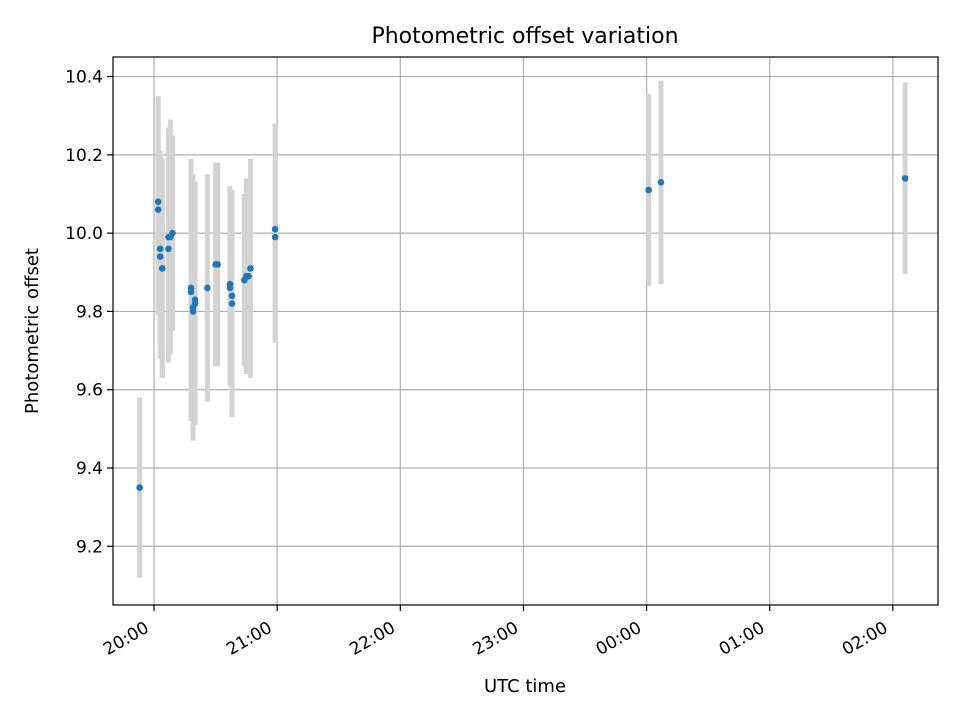 The width and height of the screenshot is (960, 720). What do you see at coordinates (32, 331) in the screenshot?
I see `y-axis-label: Photometric offset` at bounding box center [32, 331].